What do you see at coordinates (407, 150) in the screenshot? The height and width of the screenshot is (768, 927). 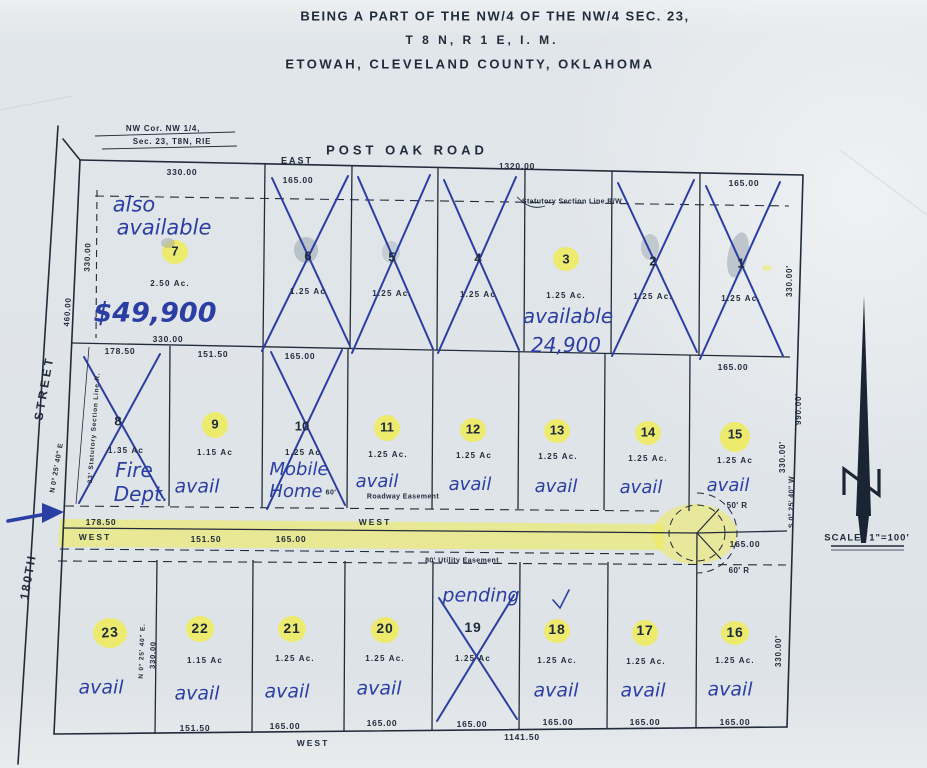 I see `post-oak-road-label: POST OAK ROAD` at bounding box center [407, 150].